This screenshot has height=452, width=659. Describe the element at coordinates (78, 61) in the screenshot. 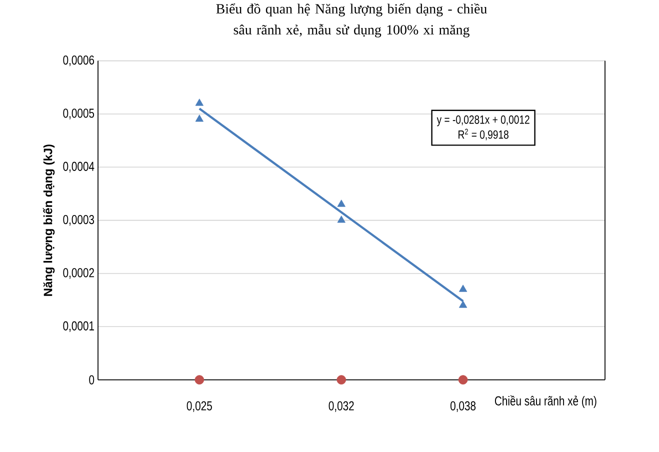

I see `y-tick-label: 0,0006` at that location.